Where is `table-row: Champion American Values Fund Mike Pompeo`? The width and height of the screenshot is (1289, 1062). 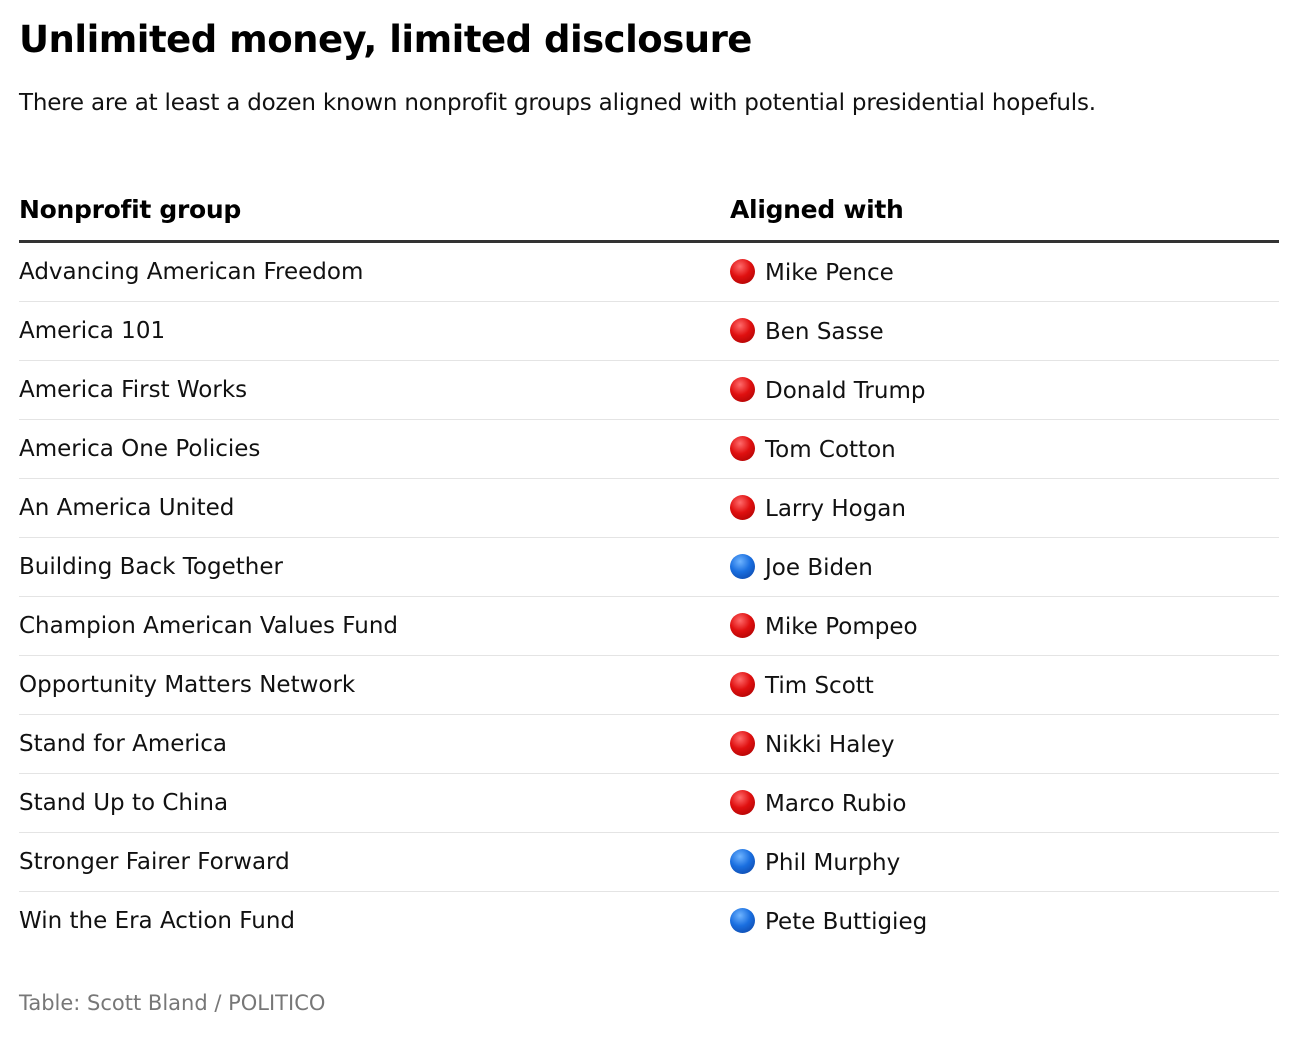
table-row: Champion American Values Fund Mike Pompeo is located at coordinates (649, 626).